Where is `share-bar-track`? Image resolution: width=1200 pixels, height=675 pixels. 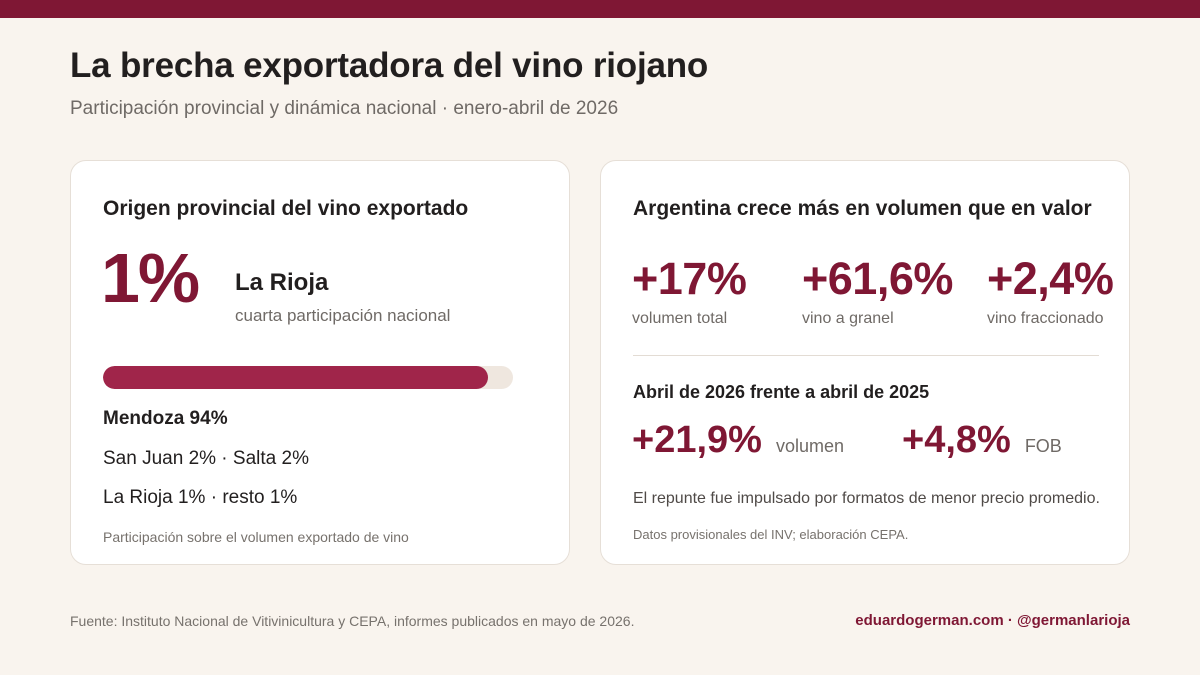
share-bar-track is located at coordinates (308, 377).